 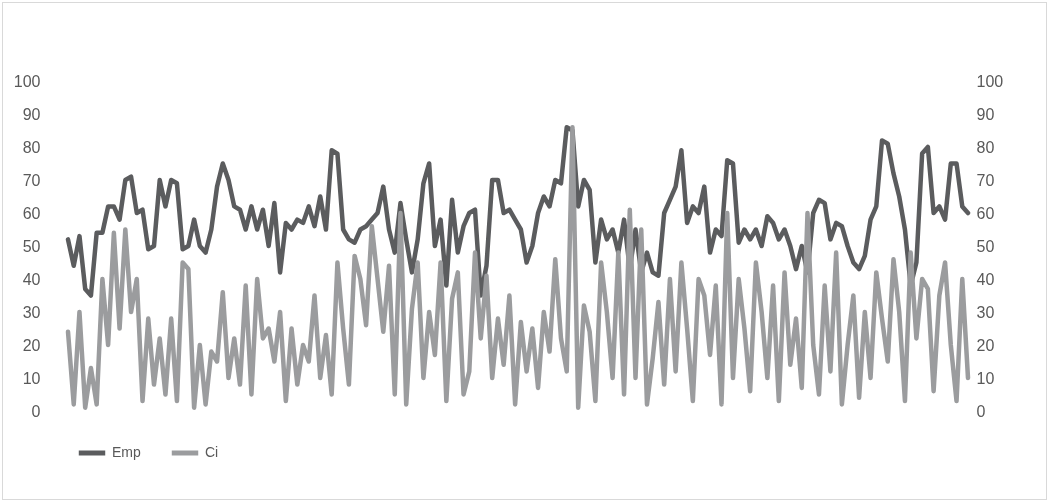 I want to click on y2-tick-label: 40, so click(x=985, y=279).